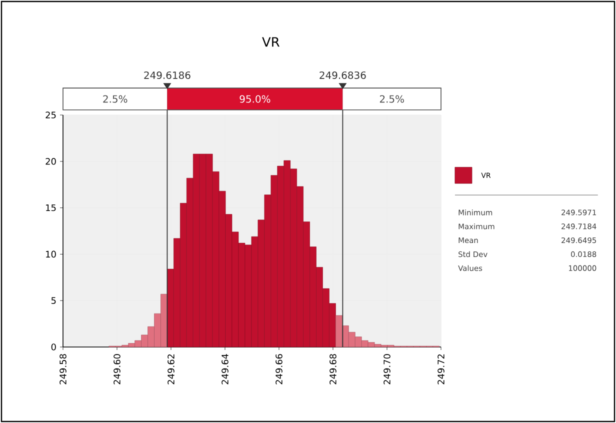 This screenshot has height=423, width=616. I want to click on x-tick-label: 249.60, so click(117, 369).